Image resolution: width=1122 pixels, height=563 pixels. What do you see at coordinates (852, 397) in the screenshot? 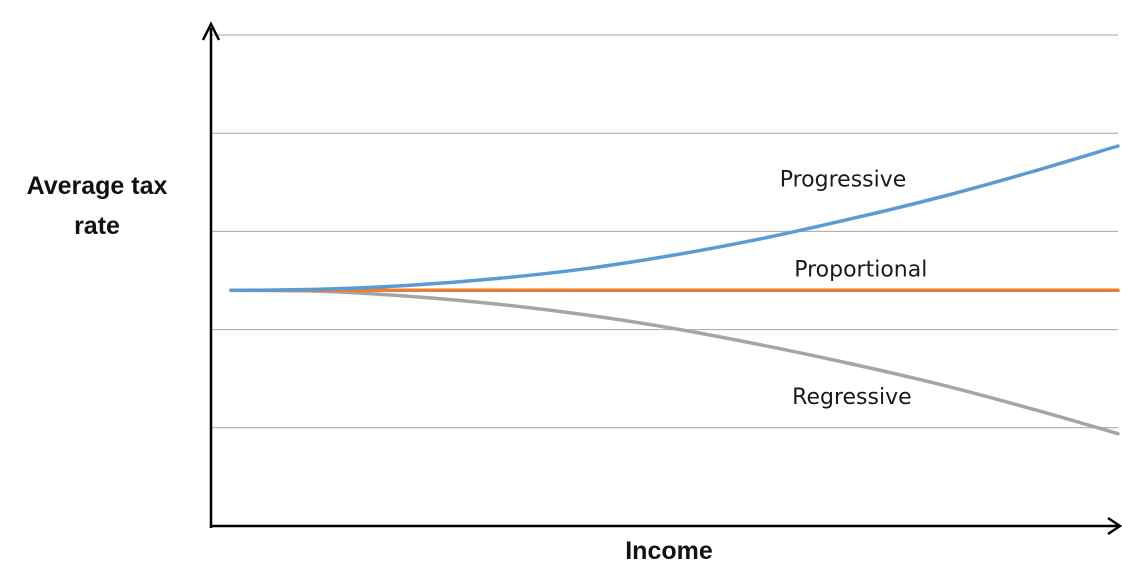
I see `series-label-regressive: Regressive` at bounding box center [852, 397].